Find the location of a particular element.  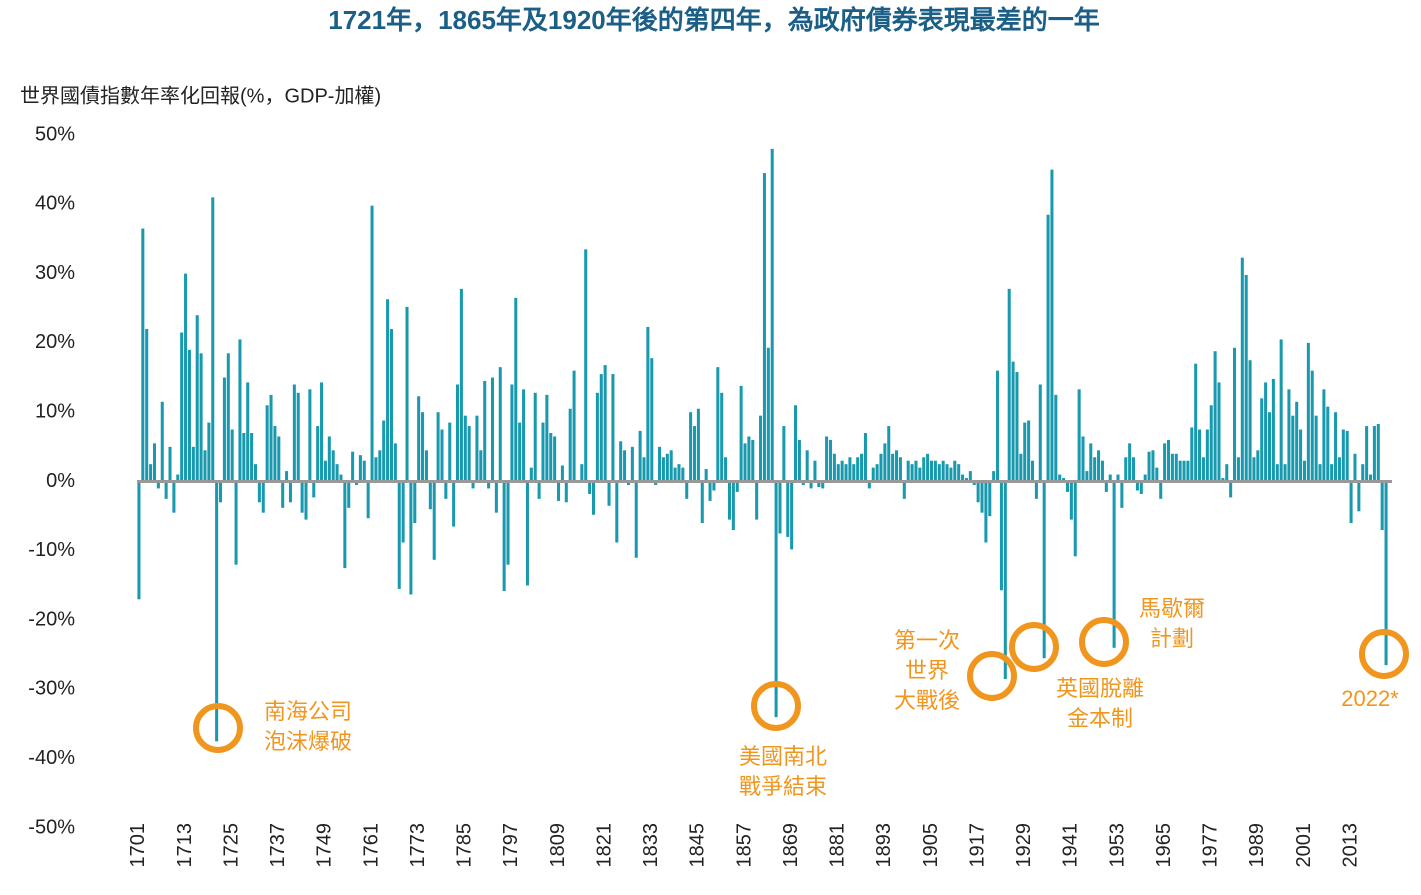

x-tick-label: 1773 is located at coordinates (418, 845).